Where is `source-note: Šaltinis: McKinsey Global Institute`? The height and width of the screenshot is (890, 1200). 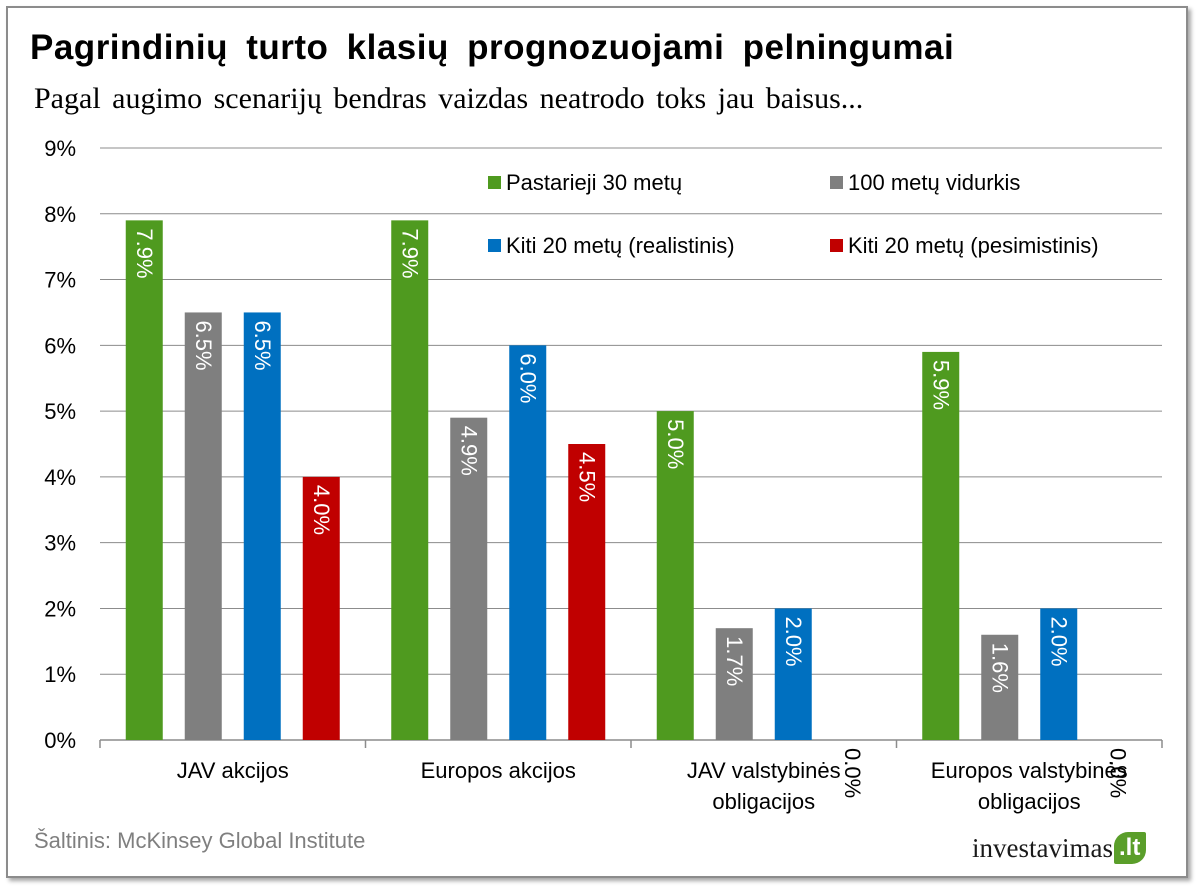
source-note: Šaltinis: McKinsey Global Institute is located at coordinates (200, 840).